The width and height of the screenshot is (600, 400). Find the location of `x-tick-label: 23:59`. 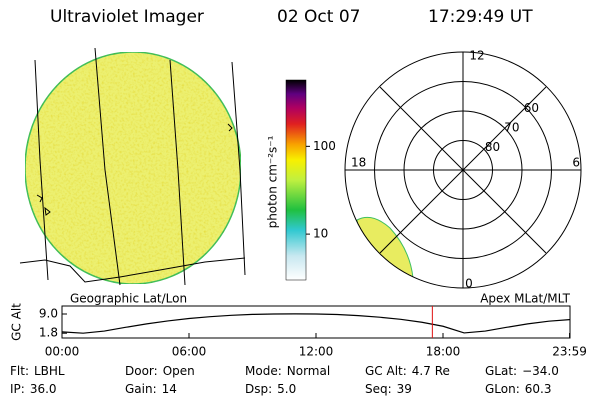

x-tick-label: 23:59 is located at coordinates (569, 352).